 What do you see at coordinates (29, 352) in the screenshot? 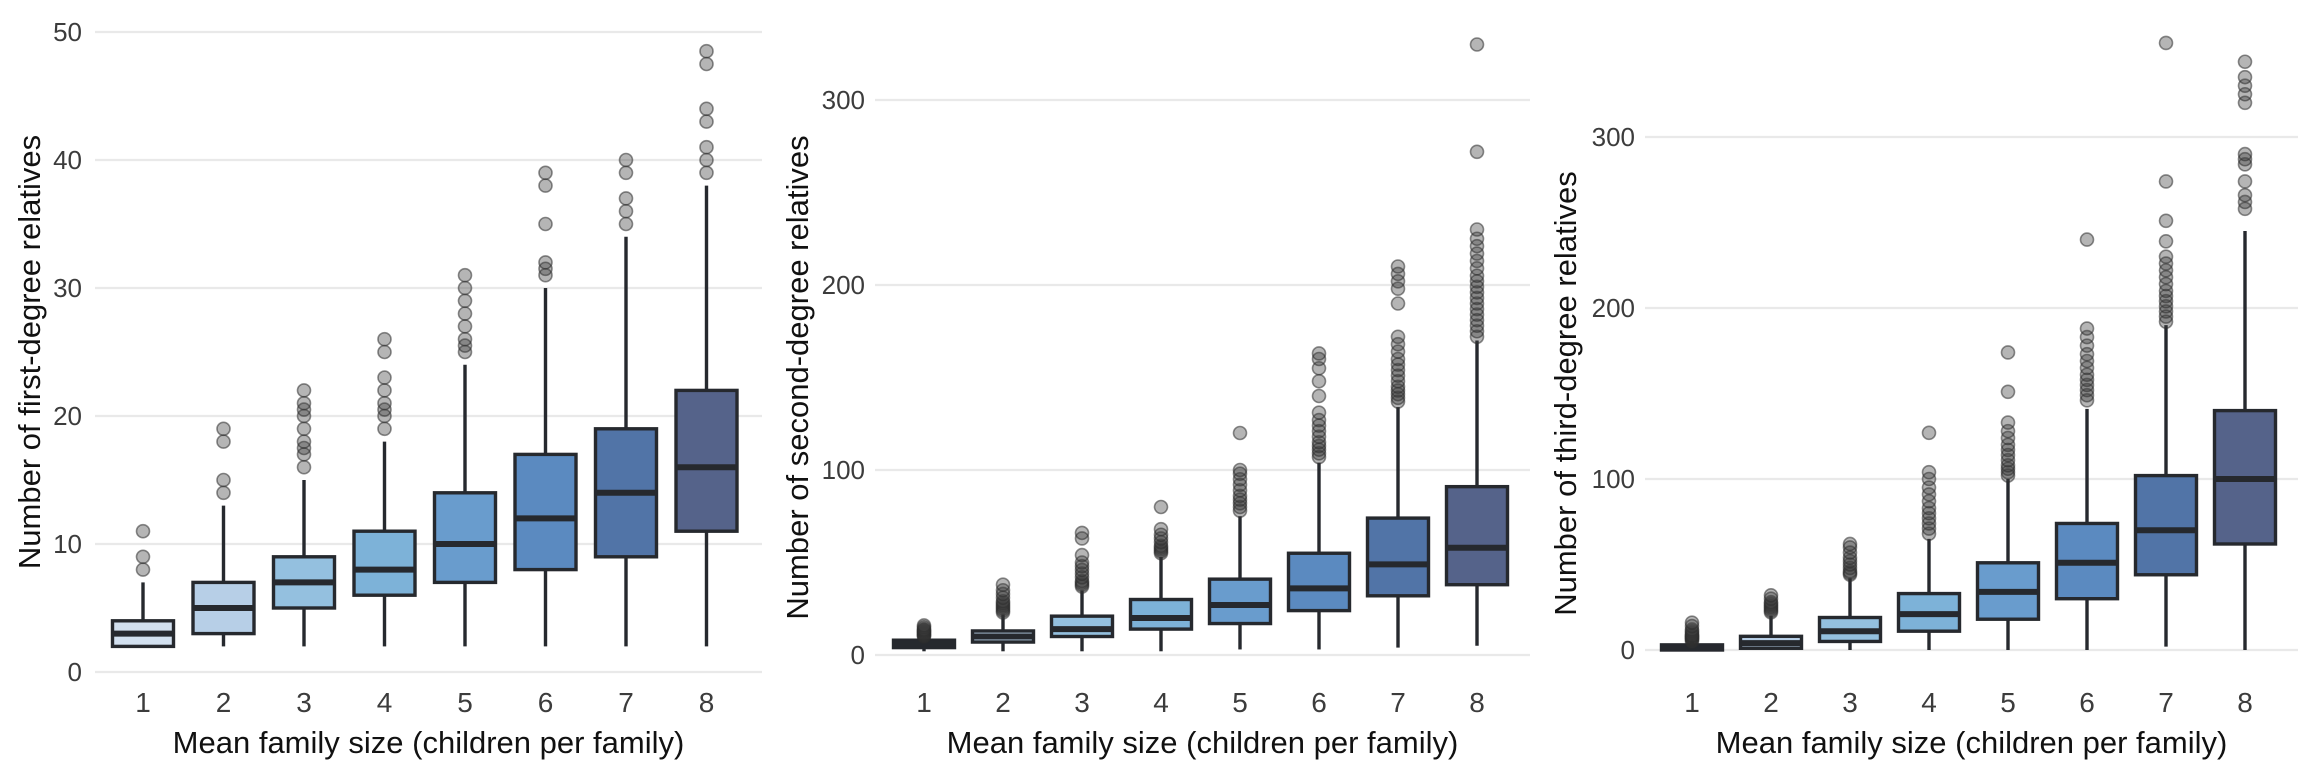
I see `y-axis-title: Number of first-degree relatives` at bounding box center [29, 352].